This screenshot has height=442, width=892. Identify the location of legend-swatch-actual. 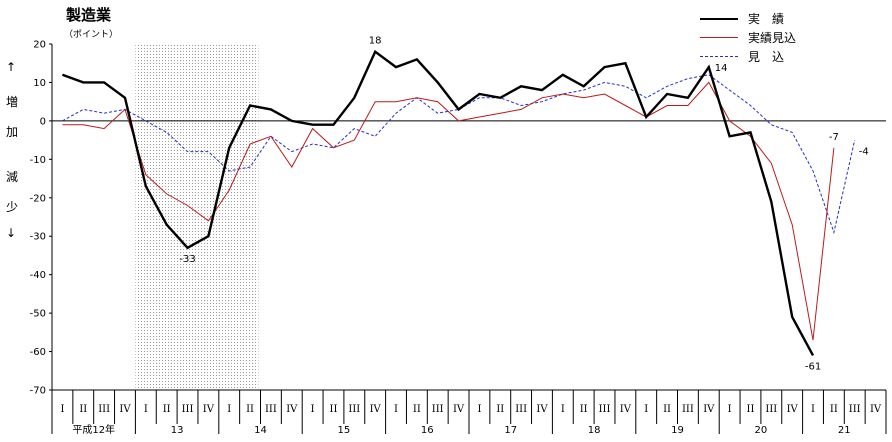
(719, 19).